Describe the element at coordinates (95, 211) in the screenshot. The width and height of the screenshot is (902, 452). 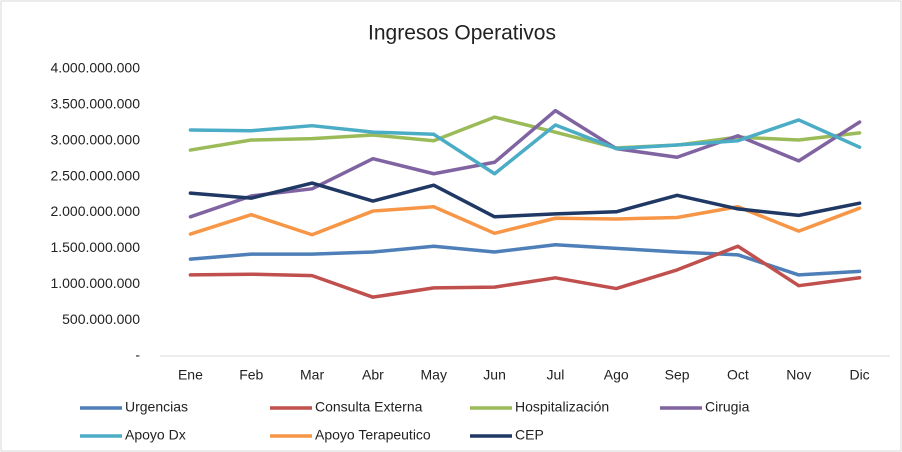
I see `y-tick-label: 2.000.000.000` at that location.